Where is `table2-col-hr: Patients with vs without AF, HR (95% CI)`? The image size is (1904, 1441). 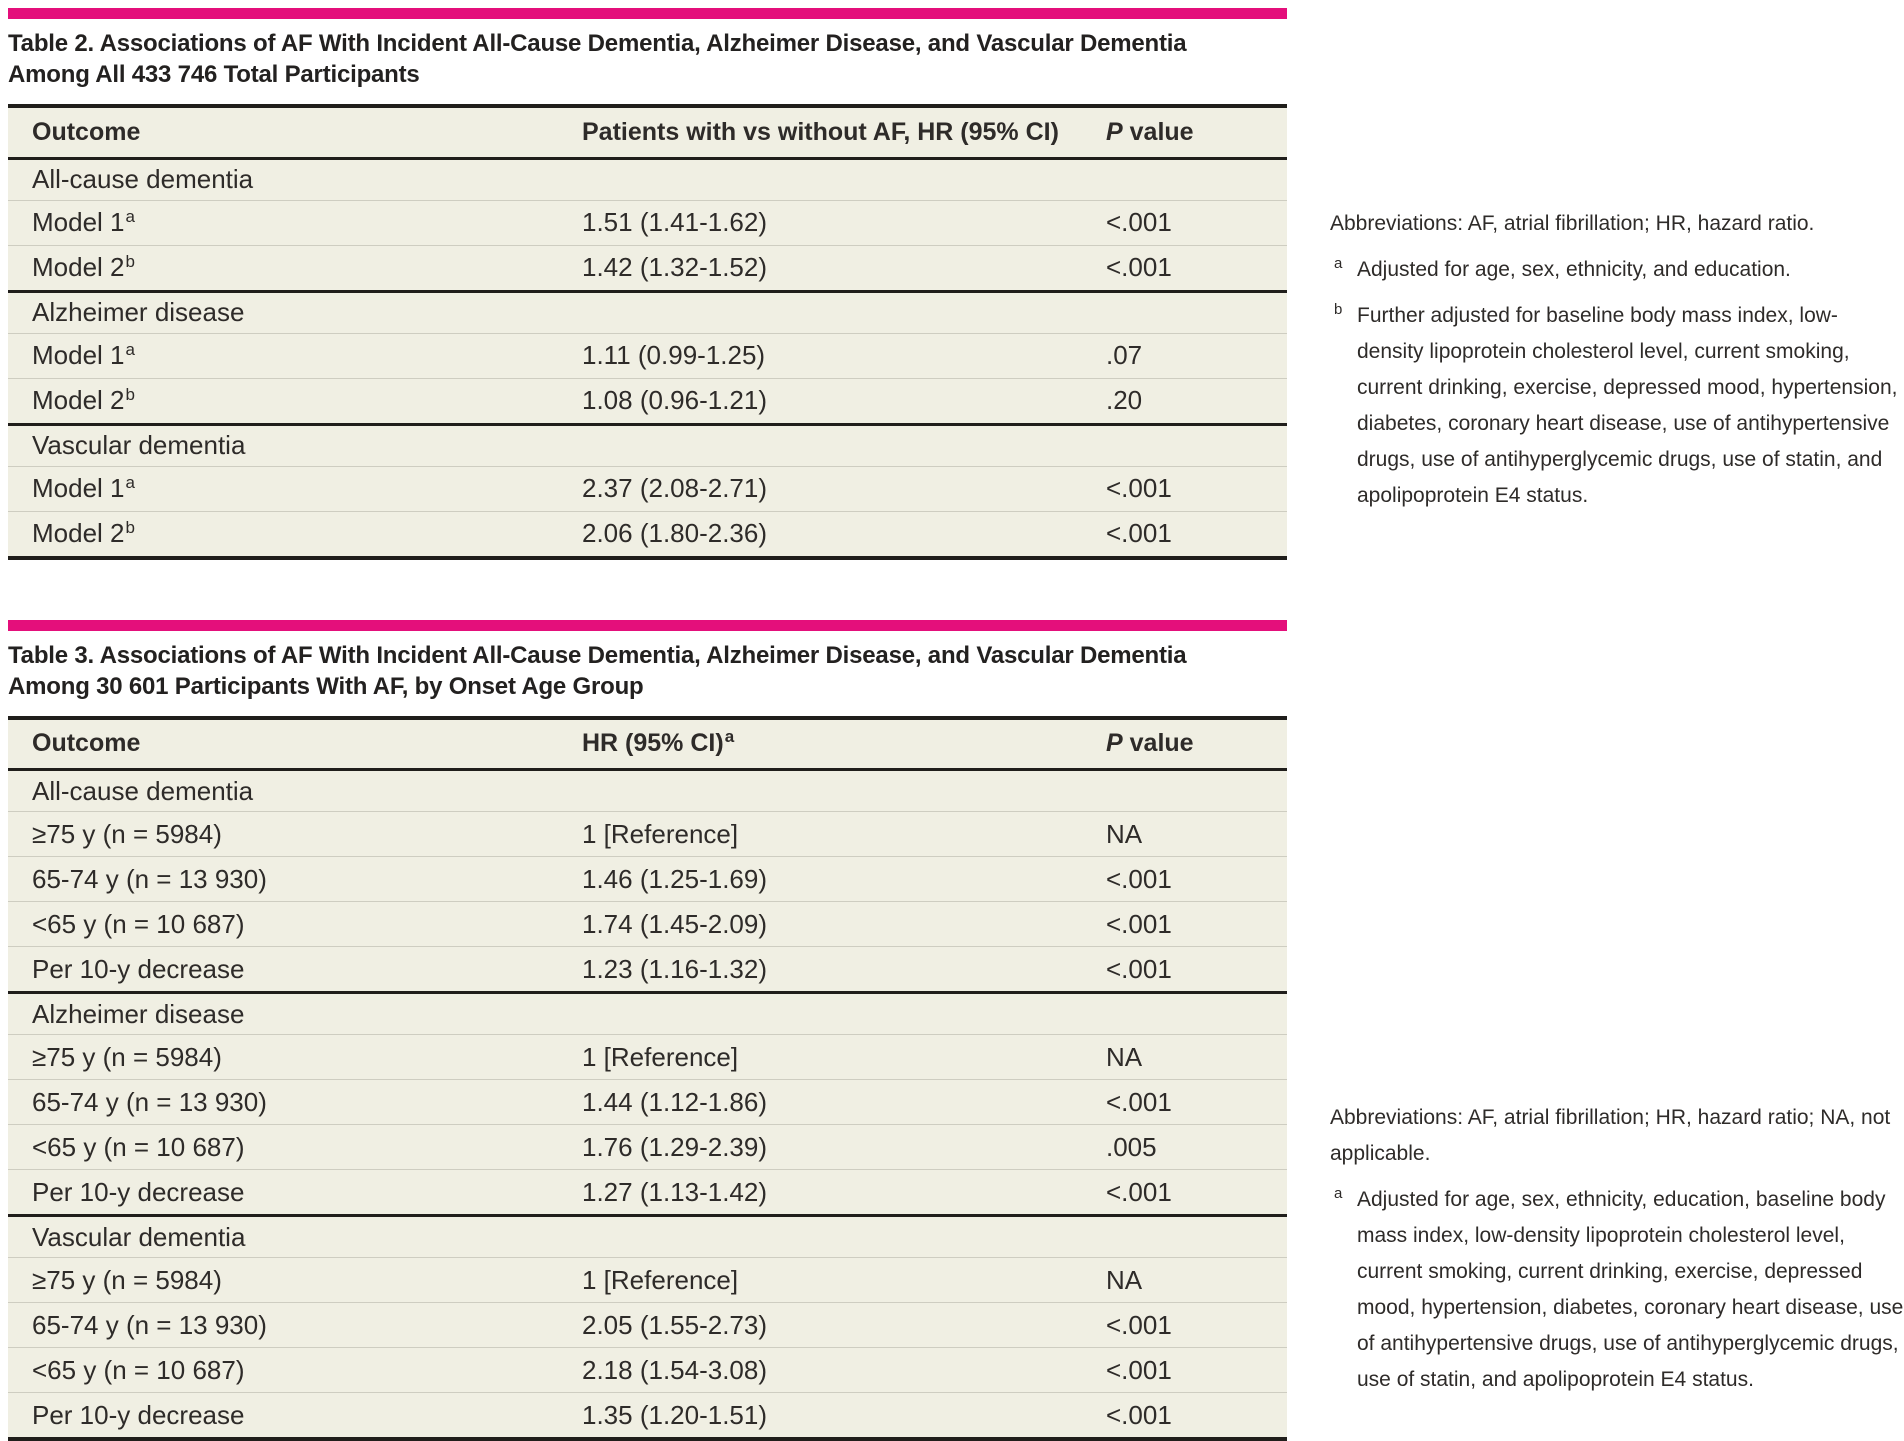
table2-col-hr: Patients with vs without AF, HR (95% CI) is located at coordinates (844, 132).